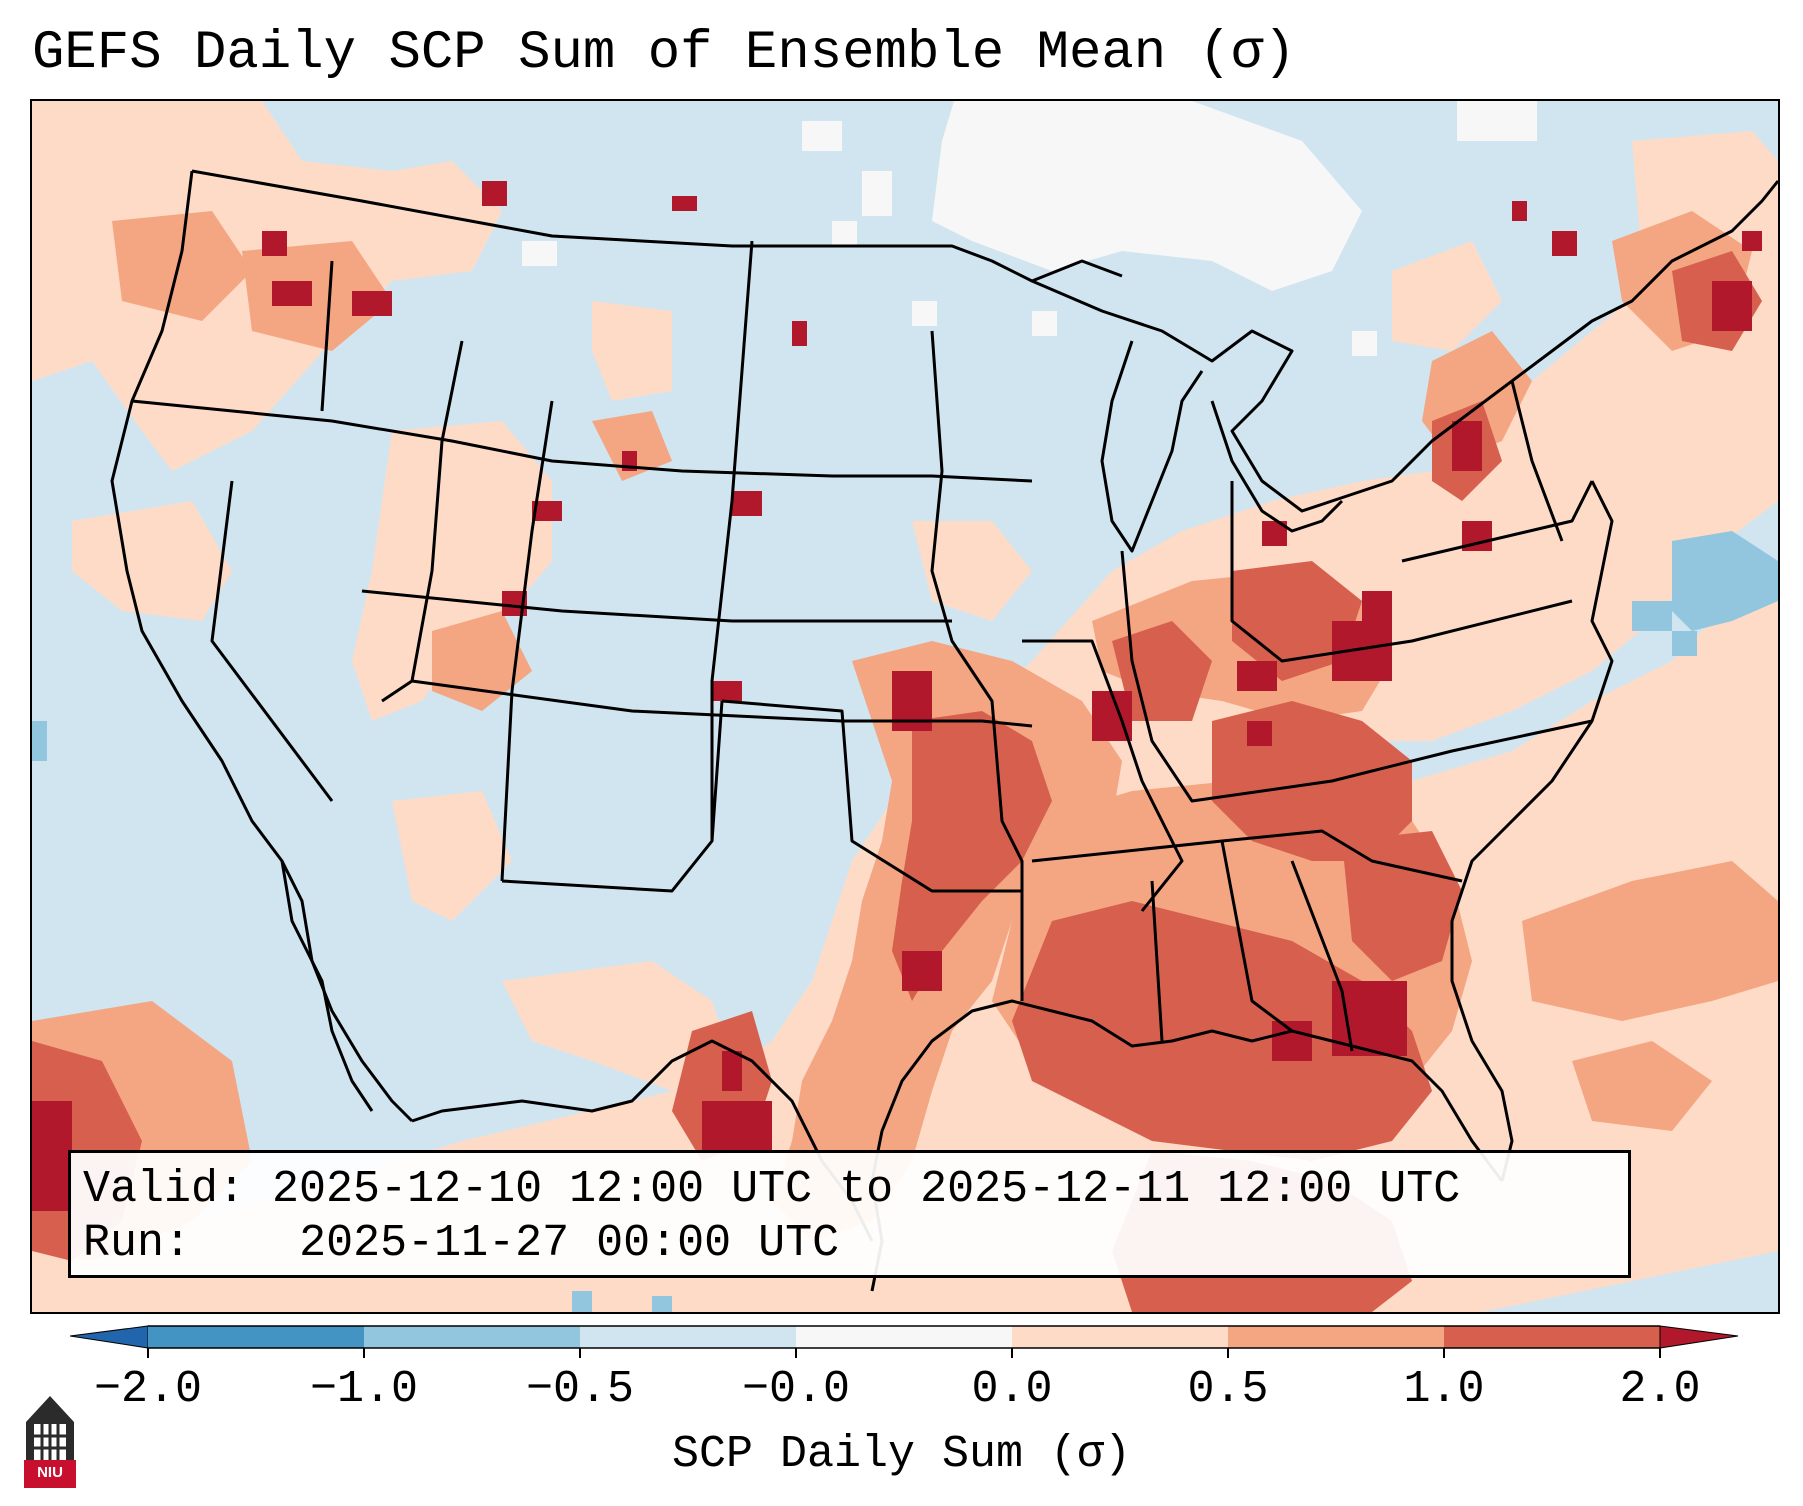 The height and width of the screenshot is (1506, 1803). What do you see at coordinates (1012, 1389) in the screenshot?
I see `colorbar-tick-label: 0.0` at bounding box center [1012, 1389].